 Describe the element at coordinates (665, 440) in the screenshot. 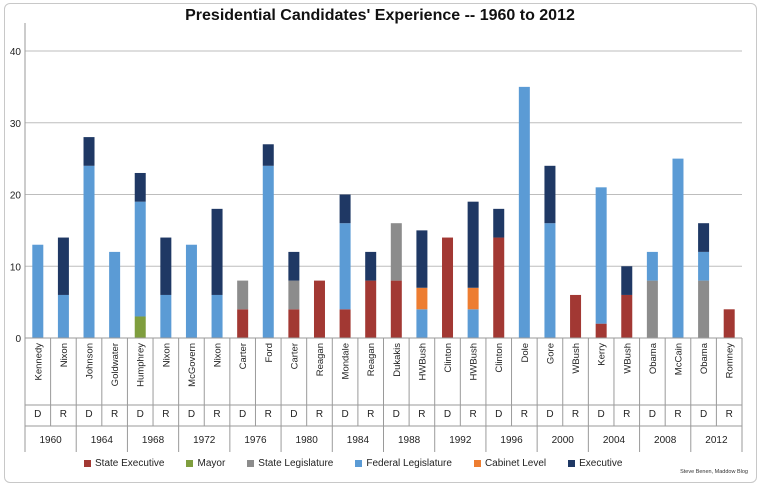

I see `year-label: 2008` at that location.